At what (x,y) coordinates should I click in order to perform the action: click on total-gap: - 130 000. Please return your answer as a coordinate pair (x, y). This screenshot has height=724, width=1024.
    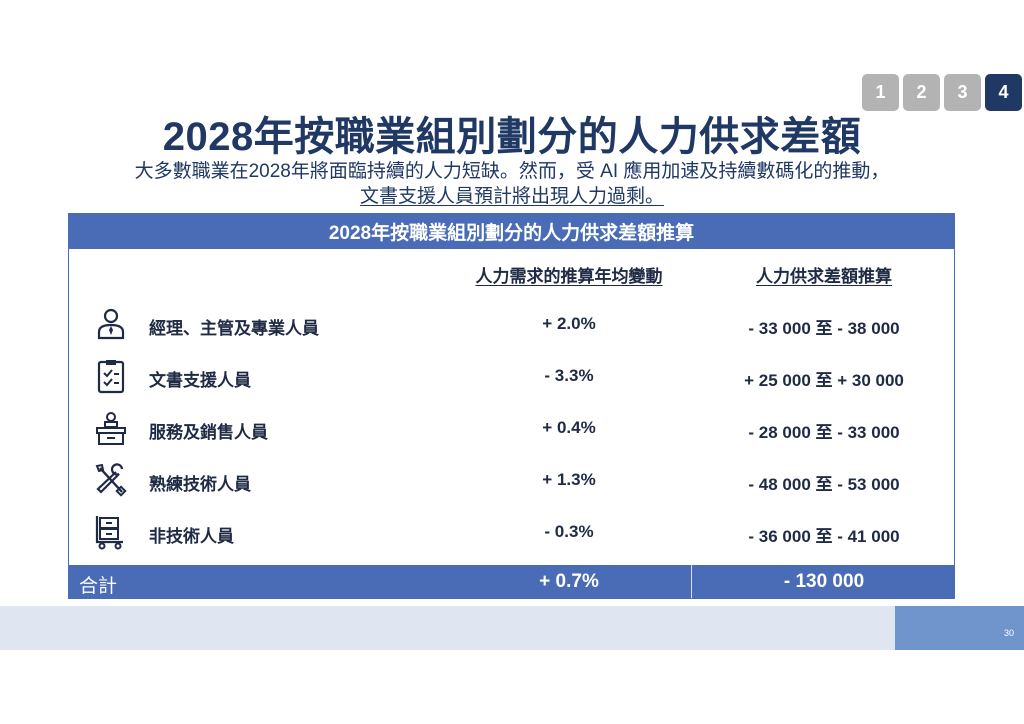
    Looking at the image, I should click on (824, 581).